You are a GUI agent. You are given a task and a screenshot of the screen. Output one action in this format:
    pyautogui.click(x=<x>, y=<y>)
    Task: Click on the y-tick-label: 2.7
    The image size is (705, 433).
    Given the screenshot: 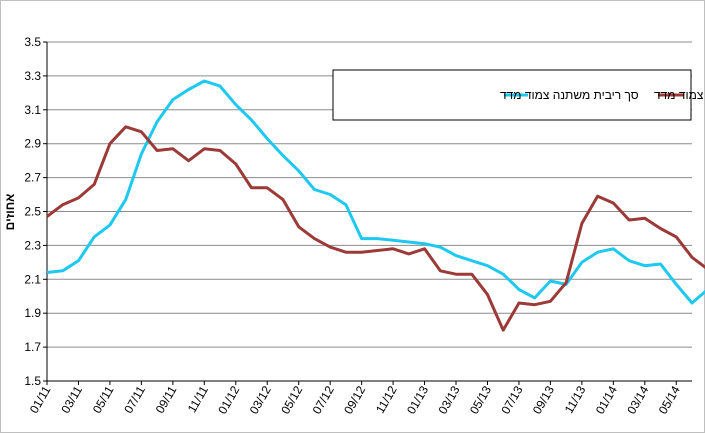 What is the action you would take?
    pyautogui.click(x=32, y=178)
    